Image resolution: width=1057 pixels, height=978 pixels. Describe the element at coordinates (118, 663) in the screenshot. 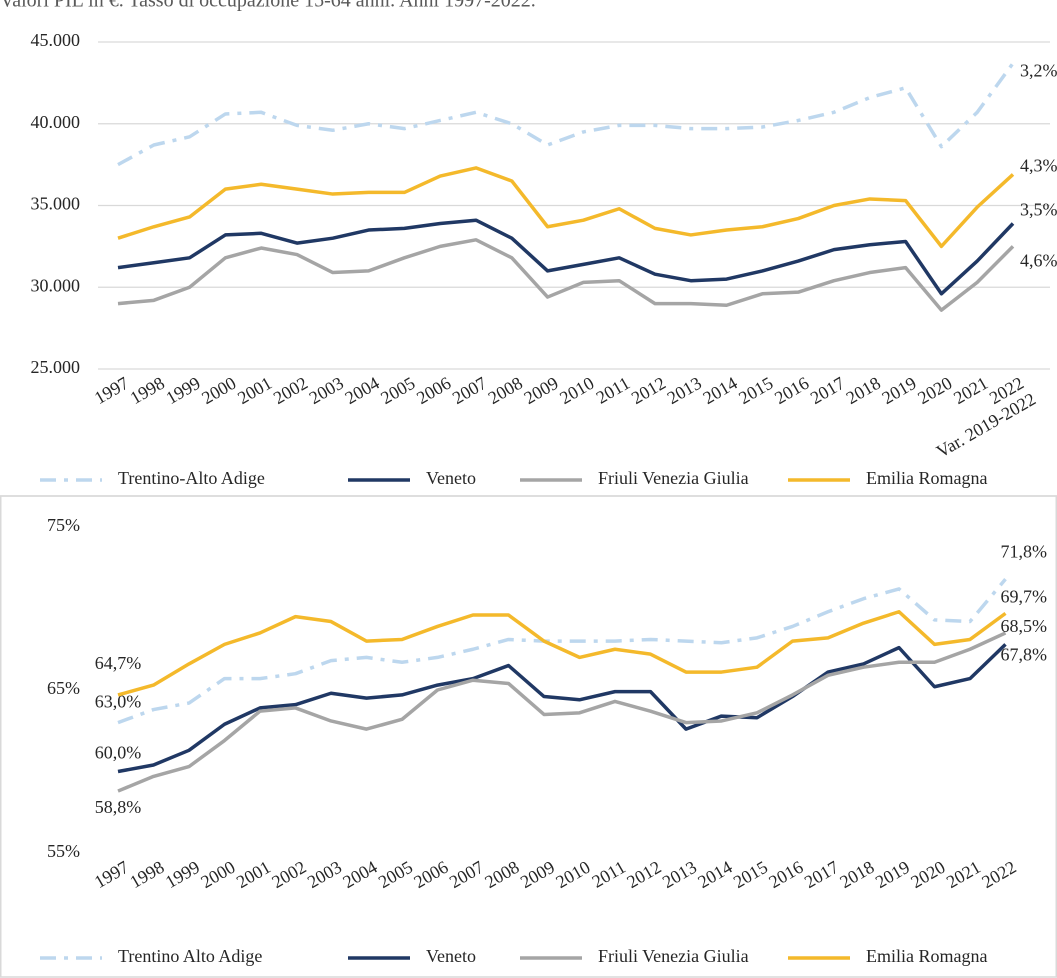

I see `data-label: 64,7%` at that location.